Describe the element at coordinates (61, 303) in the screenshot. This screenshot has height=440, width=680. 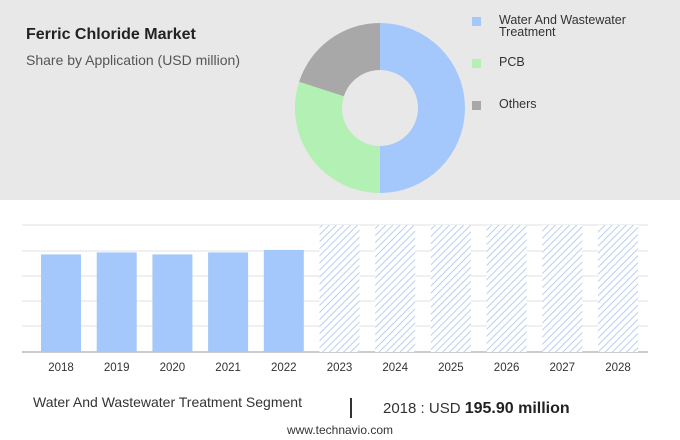
I see `bar-2018` at that location.